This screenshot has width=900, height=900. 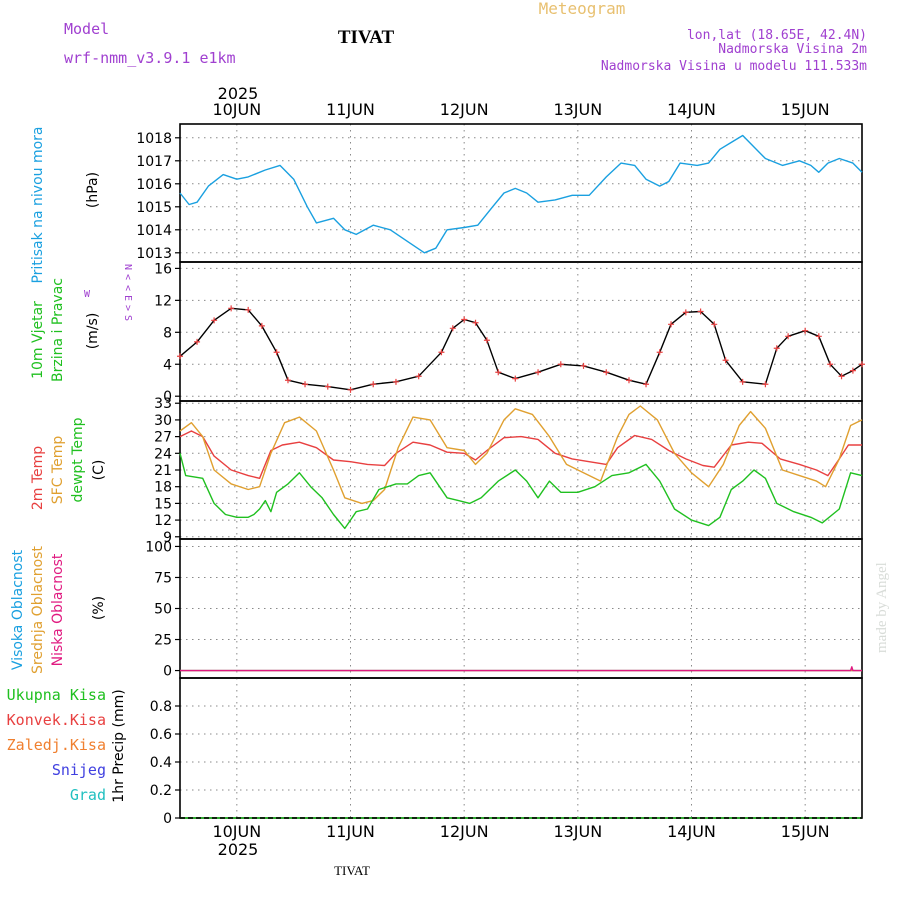 What do you see at coordinates (68, 463) in the screenshot?
I see `temperature-ylabel: 2m Temp SFC Temp dewpt Temp (C)` at bounding box center [68, 463].